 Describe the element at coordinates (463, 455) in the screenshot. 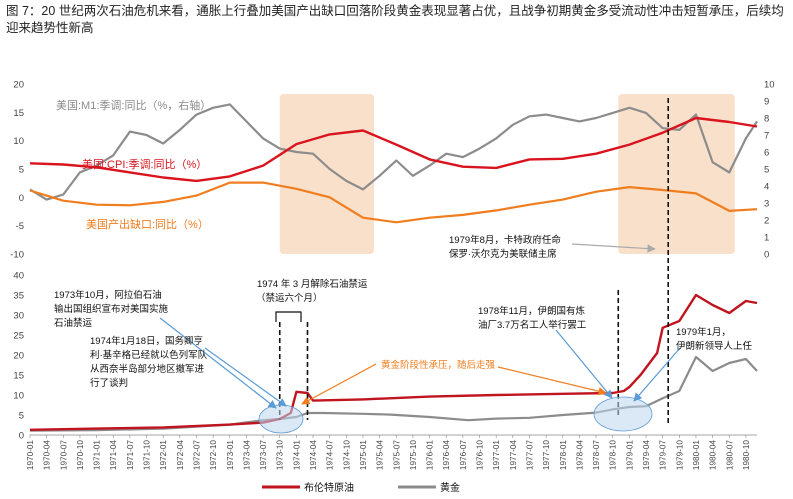

I see `x-tick-label: 1976-07` at that location.